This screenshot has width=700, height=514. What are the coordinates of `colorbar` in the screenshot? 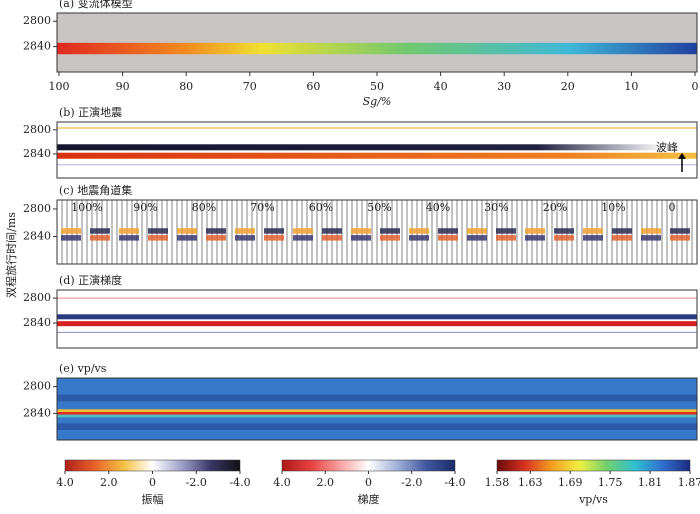 It's located at (368, 465).